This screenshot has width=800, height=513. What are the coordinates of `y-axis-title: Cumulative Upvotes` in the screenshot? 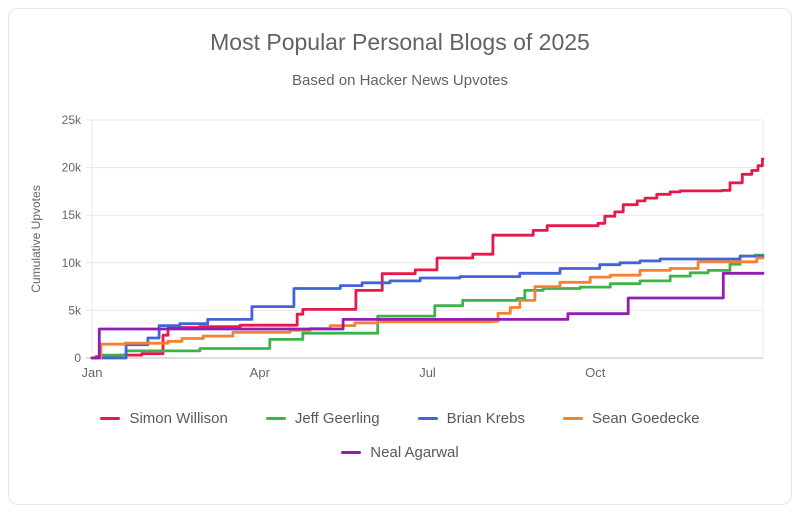 It's located at (36, 238).